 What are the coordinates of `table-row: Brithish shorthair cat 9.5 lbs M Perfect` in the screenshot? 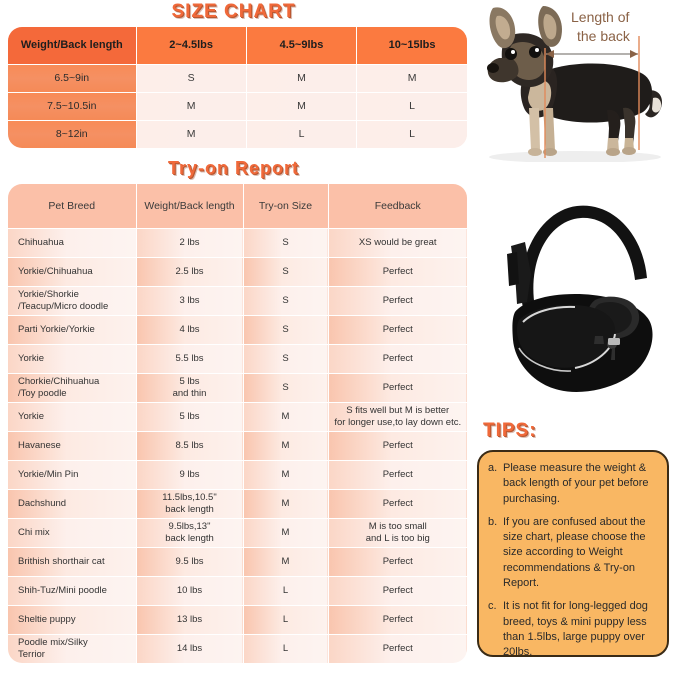 It's located at (237, 562).